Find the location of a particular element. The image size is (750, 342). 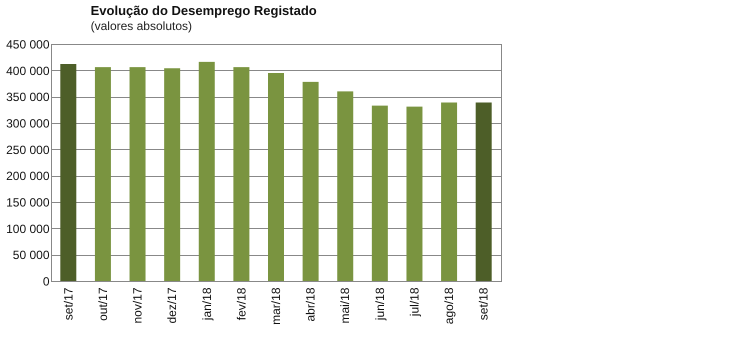

y-tick-label: 450 000 is located at coordinates (28, 45).